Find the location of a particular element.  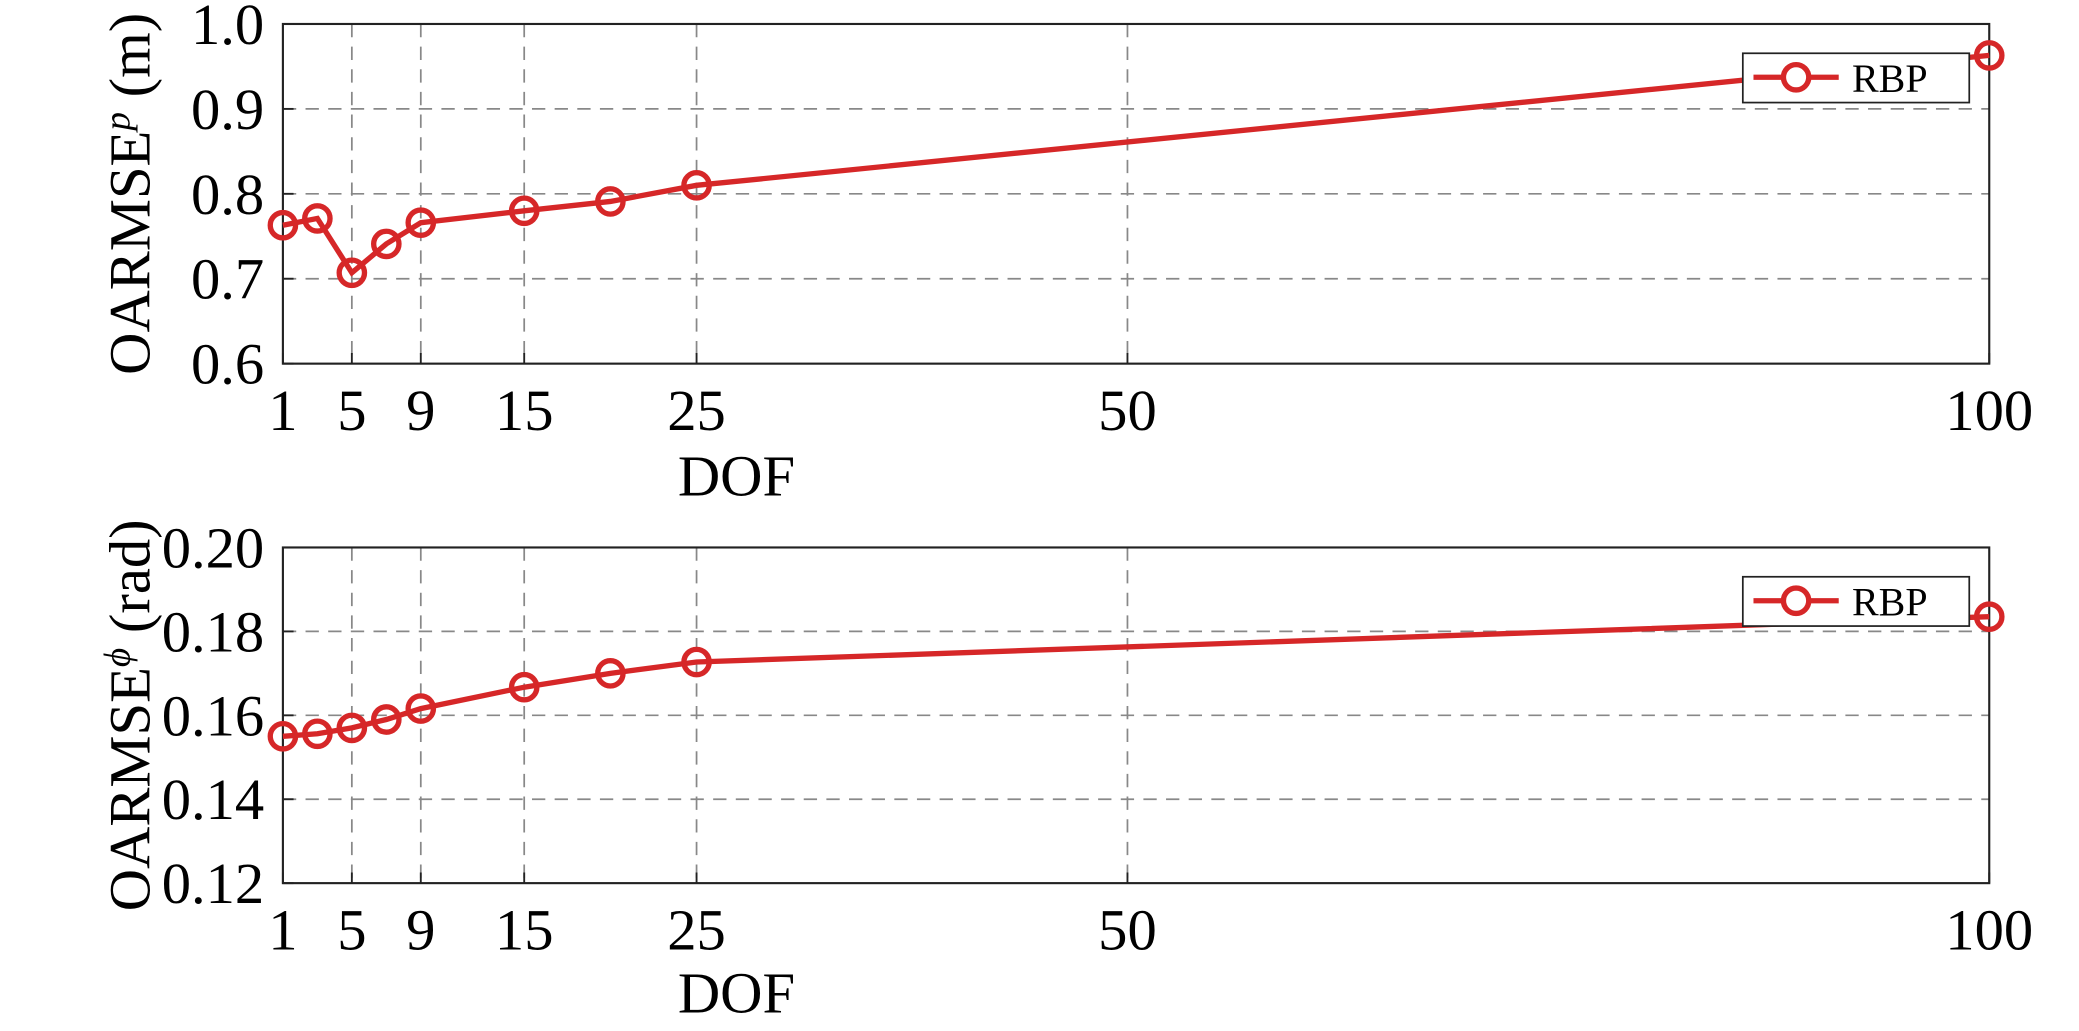

y-tick-label: 0.16 is located at coordinates (213, 715).